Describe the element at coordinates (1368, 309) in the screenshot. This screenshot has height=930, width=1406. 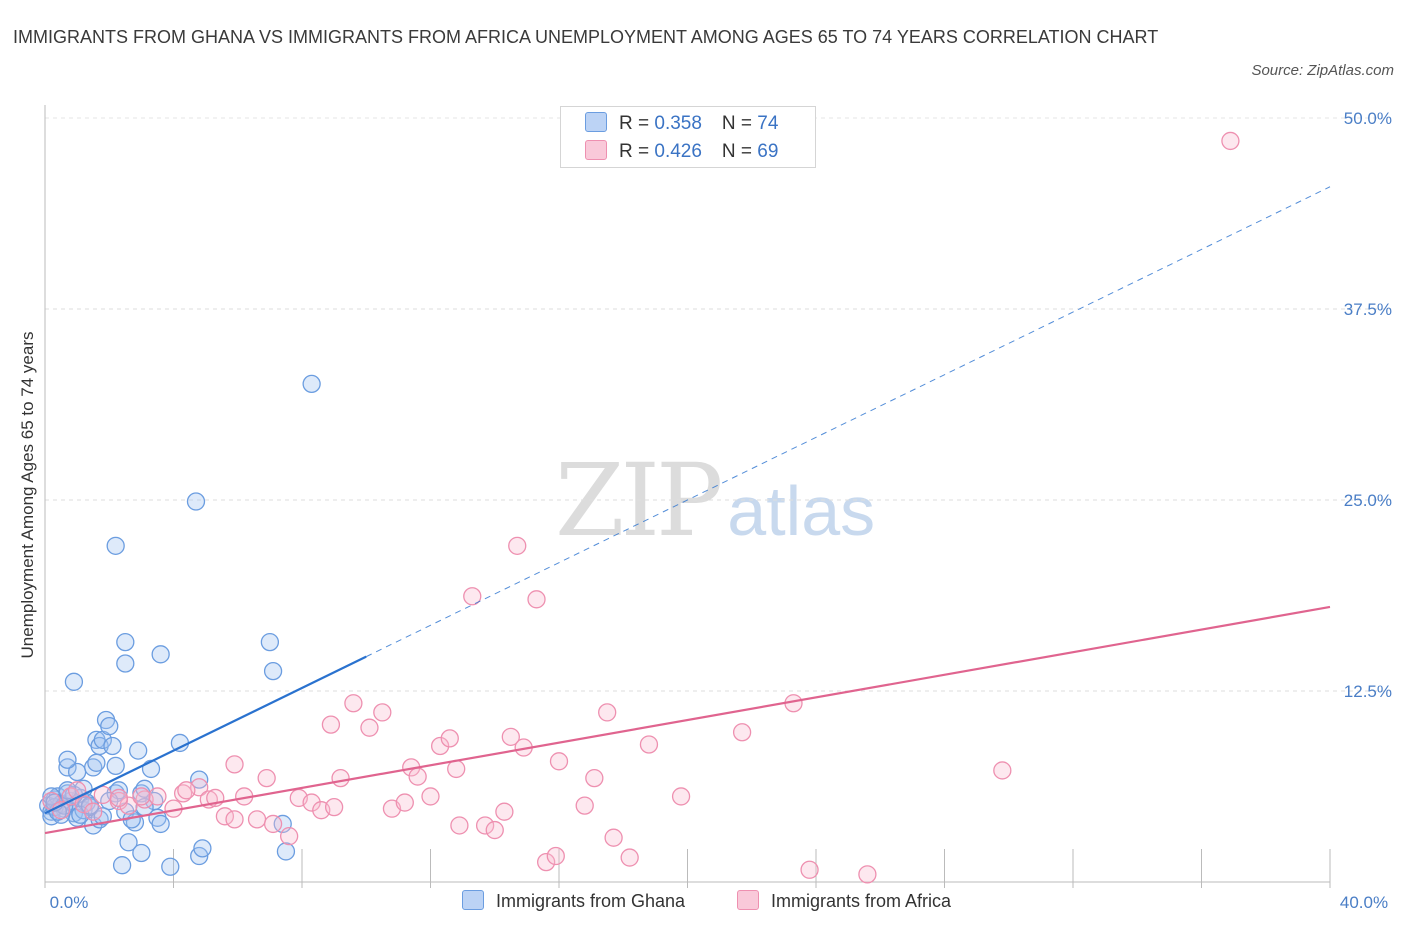
I see `y-tick-label: 37.5%` at that location.